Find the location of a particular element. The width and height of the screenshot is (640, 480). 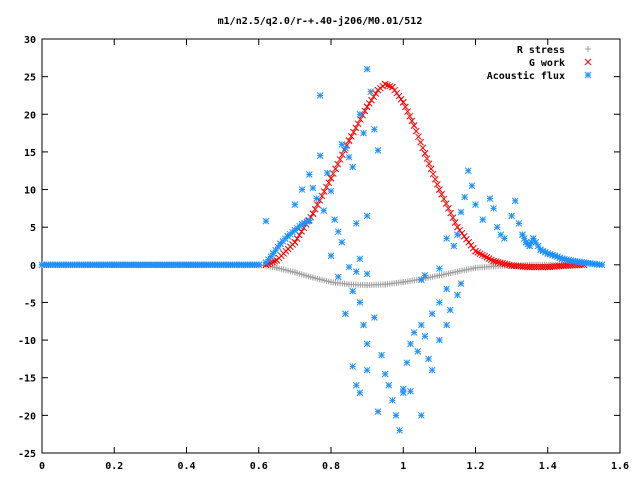

y-tick-label: 15 is located at coordinates (30, 153).